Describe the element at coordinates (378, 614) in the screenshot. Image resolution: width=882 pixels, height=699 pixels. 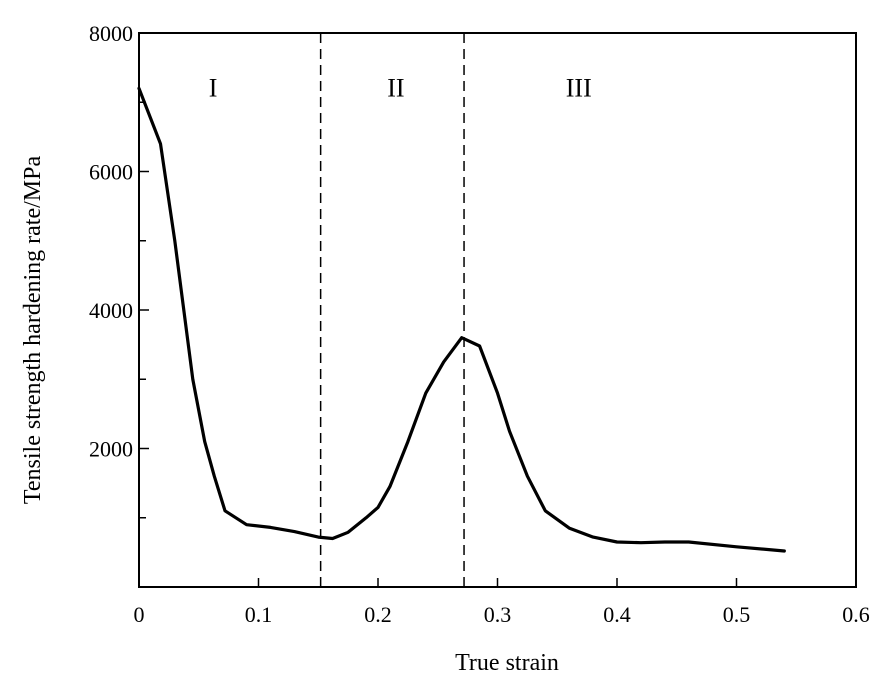
I see `x-tick-label: 0.2` at that location.